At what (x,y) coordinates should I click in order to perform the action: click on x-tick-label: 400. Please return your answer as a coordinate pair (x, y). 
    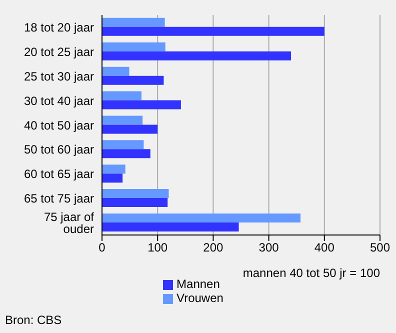
    Looking at the image, I should click on (324, 247).